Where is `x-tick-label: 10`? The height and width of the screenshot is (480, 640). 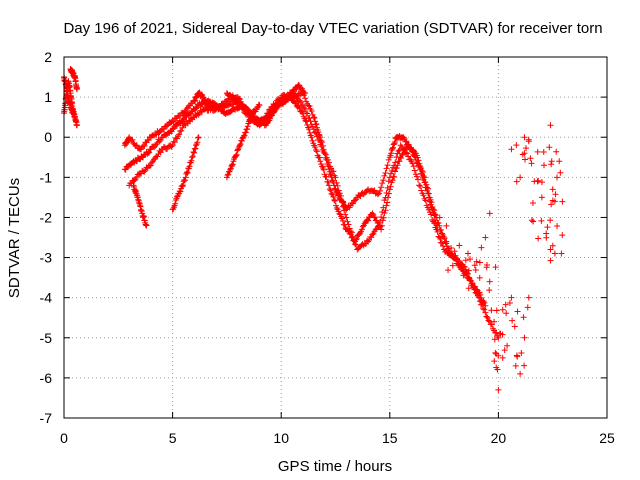 x-tick-label: 10 is located at coordinates (281, 438).